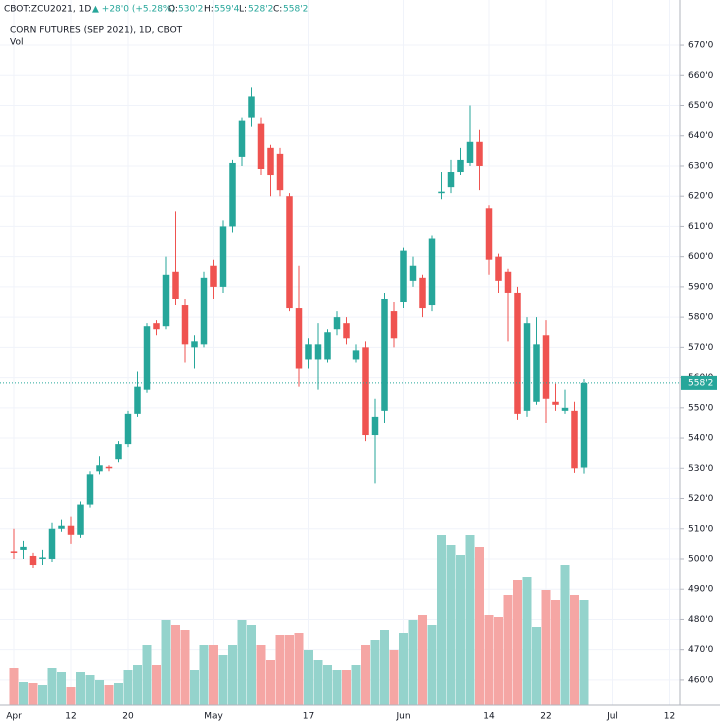 The width and height of the screenshot is (720, 728). I want to click on last-price-label: 558'2, so click(700, 383).